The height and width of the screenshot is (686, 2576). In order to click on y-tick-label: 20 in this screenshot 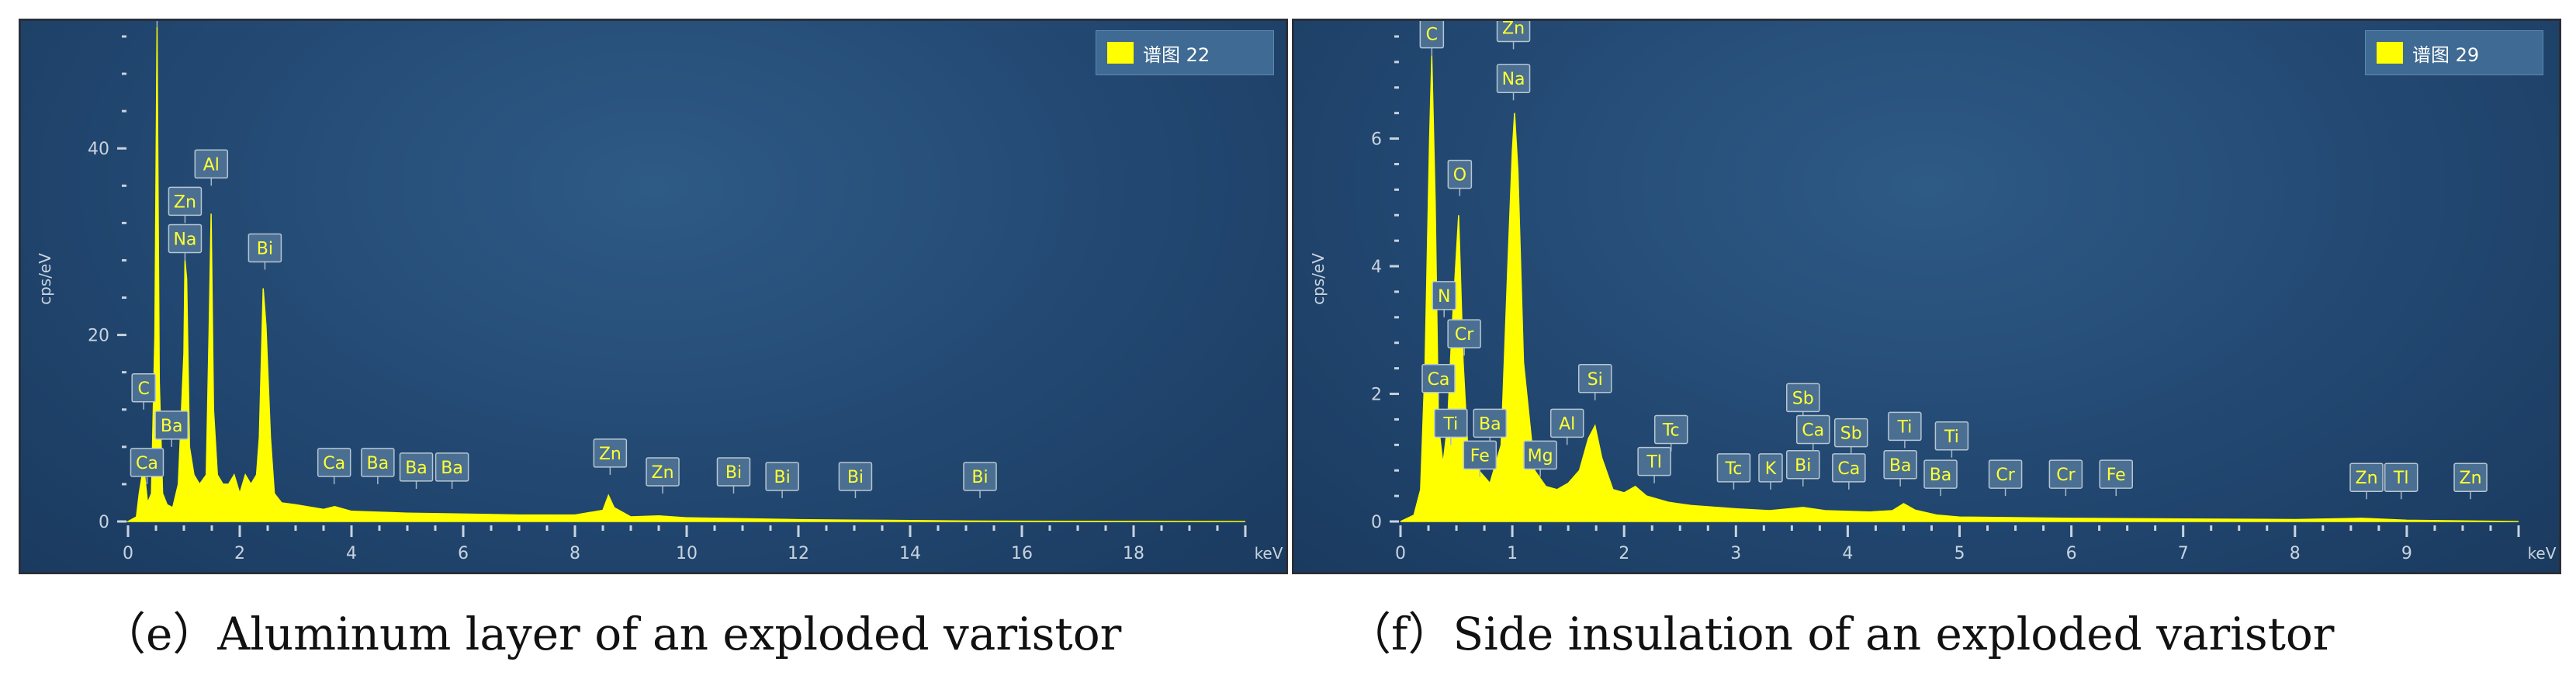, I will do `click(98, 336)`.